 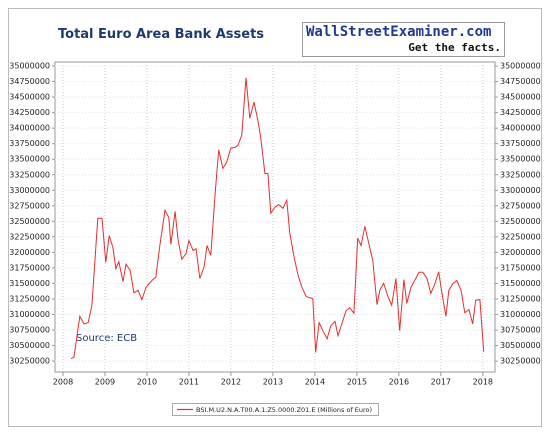 I want to click on y2-tick-label: 32000000, so click(x=520, y=252).